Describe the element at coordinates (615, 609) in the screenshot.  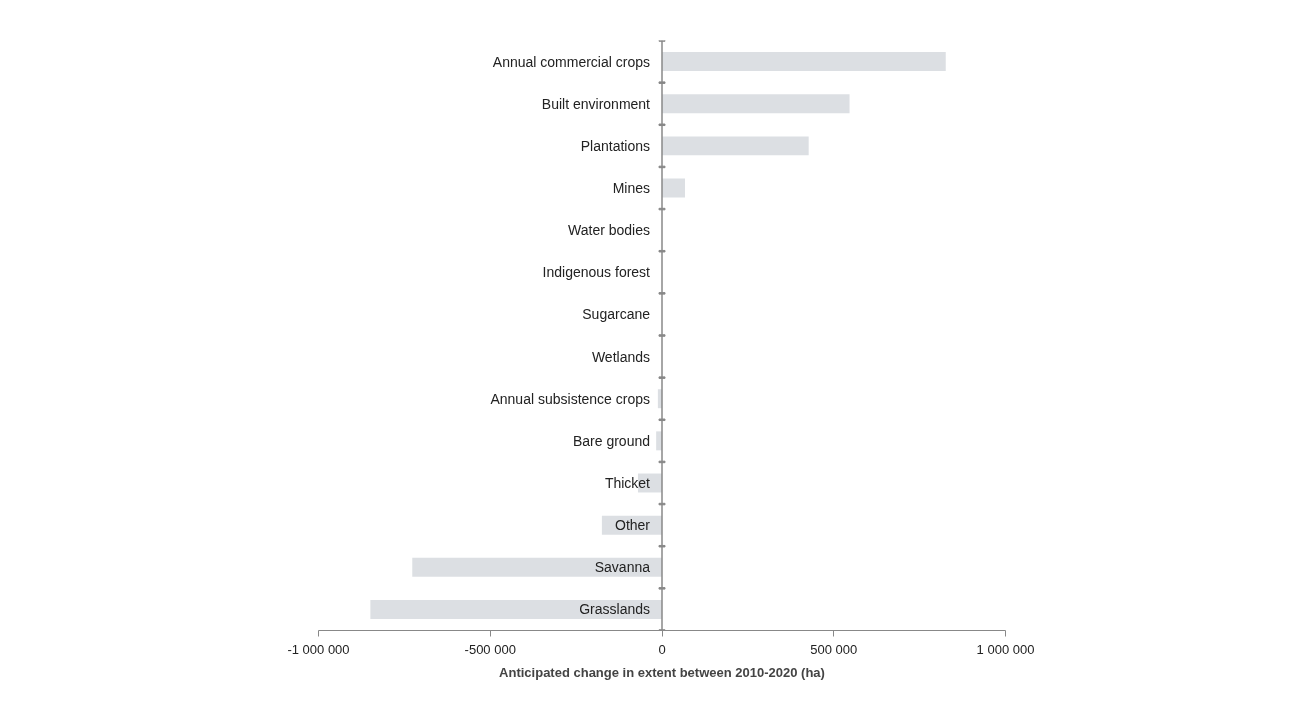
I see `y-tick-label: Grasslands` at that location.